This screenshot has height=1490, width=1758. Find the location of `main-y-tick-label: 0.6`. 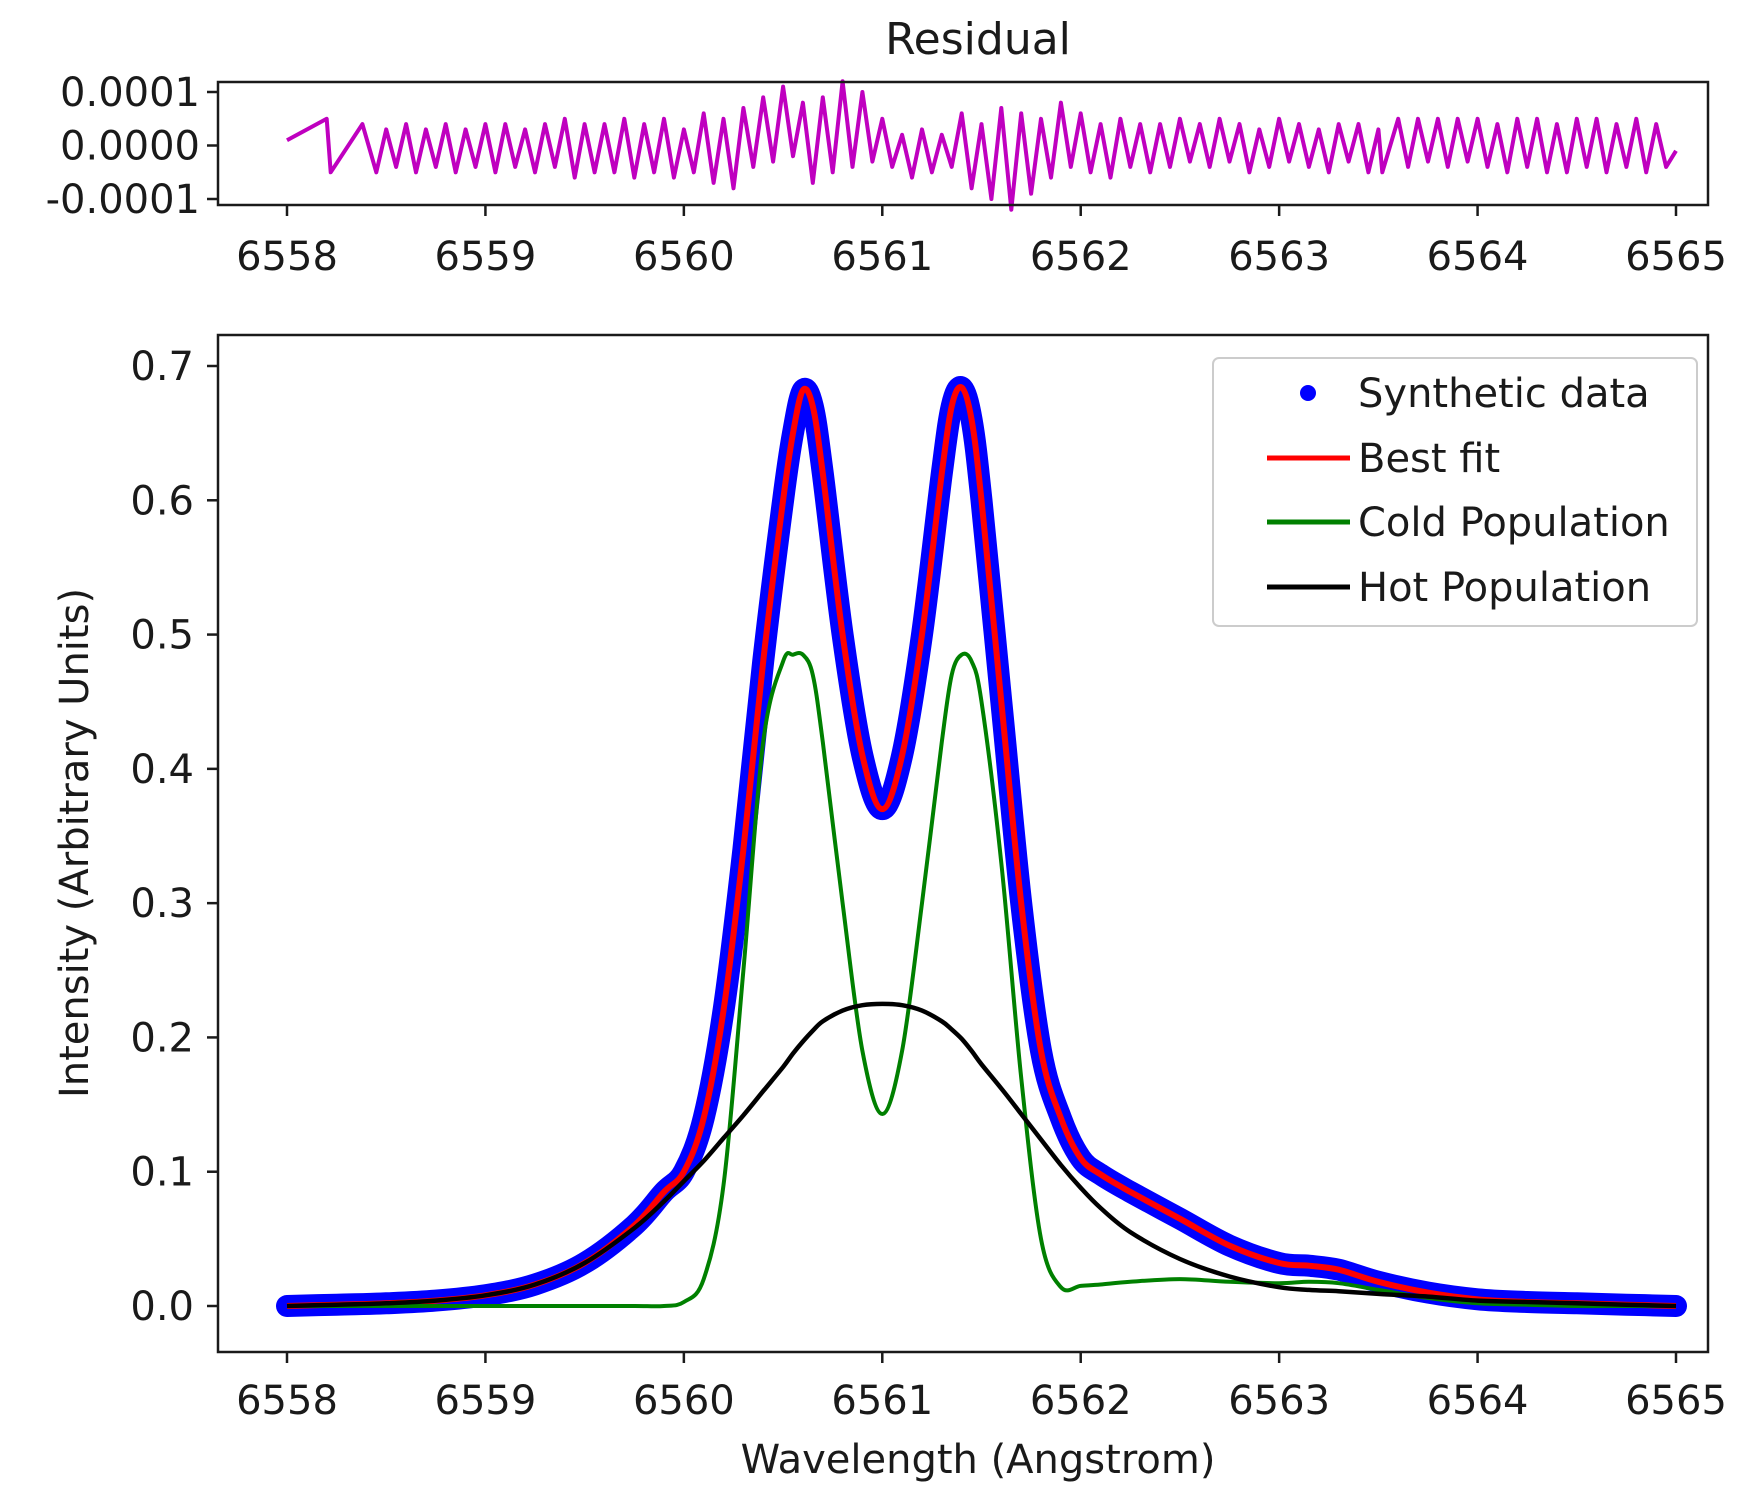

main-y-tick-label: 0.6 is located at coordinates (162, 501).